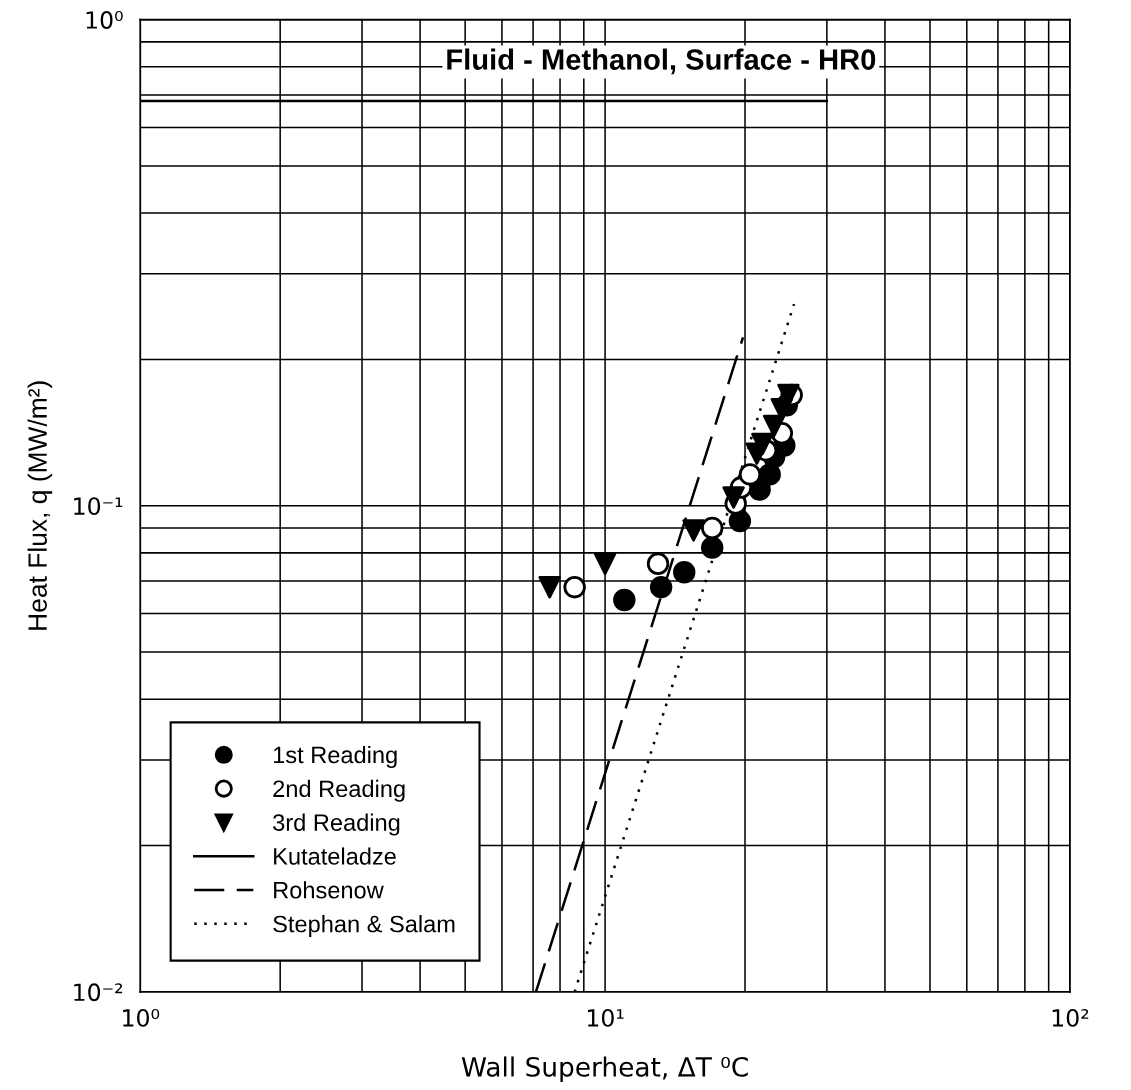 The height and width of the screenshot is (1090, 1131). What do you see at coordinates (141, 1017) in the screenshot?
I see `x-tick-label: 10⁰` at bounding box center [141, 1017].